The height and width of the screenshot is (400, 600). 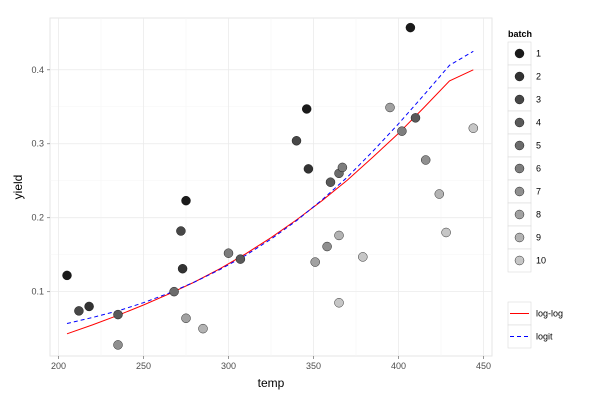 I want to click on legend-label-8: 8, so click(x=538, y=215).